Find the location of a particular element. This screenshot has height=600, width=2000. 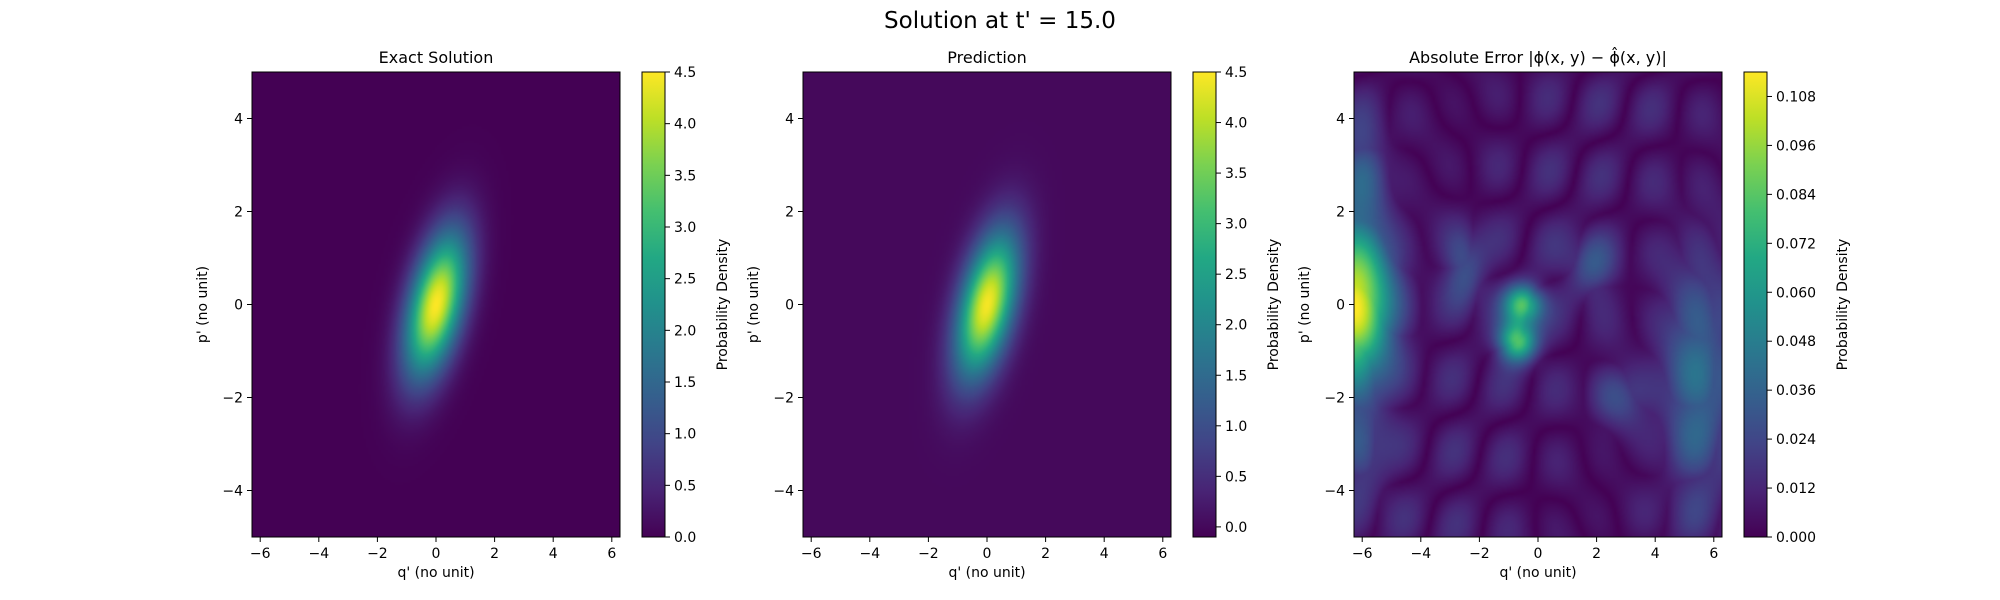

colorbar-tick-label: 0.108 is located at coordinates (1796, 97).